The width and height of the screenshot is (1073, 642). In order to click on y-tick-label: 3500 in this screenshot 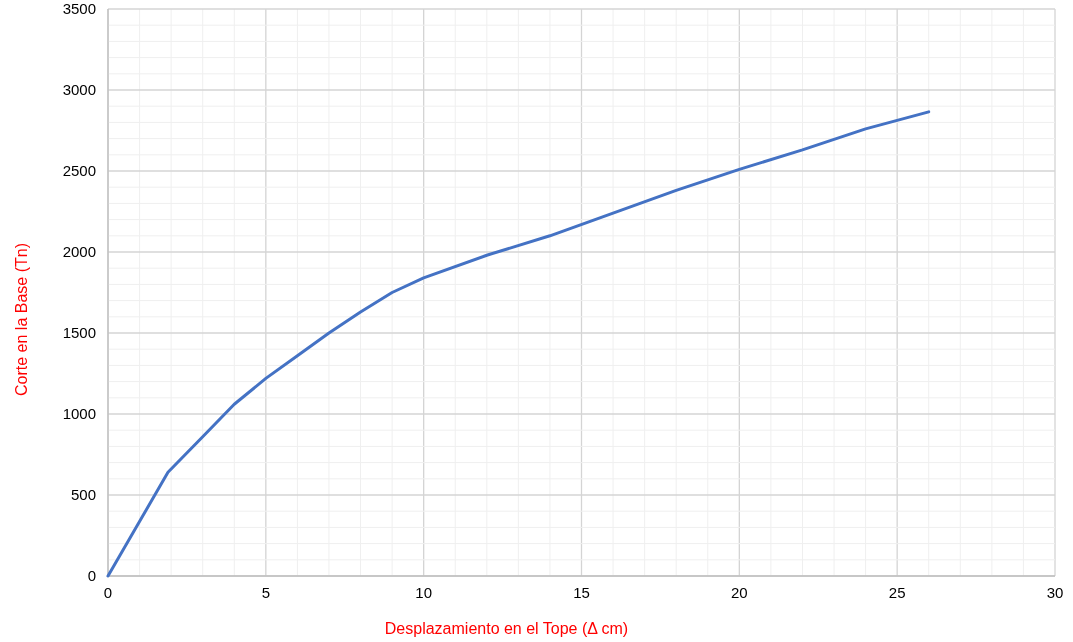, I will do `click(79, 8)`.